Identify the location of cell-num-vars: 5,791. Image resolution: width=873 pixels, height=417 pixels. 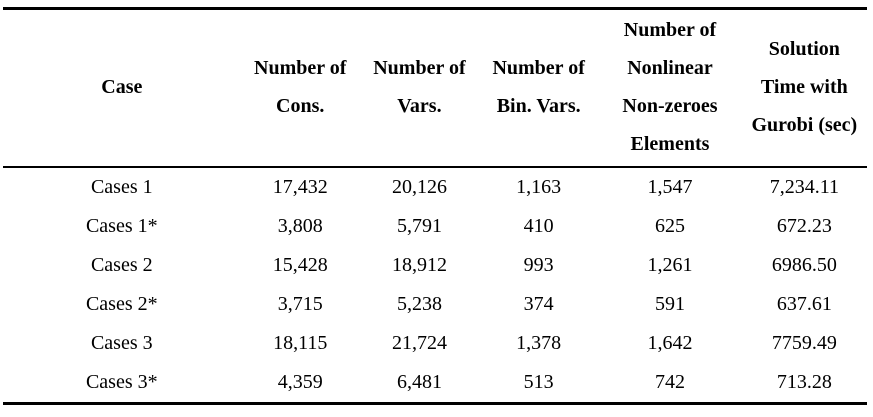
(419, 226).